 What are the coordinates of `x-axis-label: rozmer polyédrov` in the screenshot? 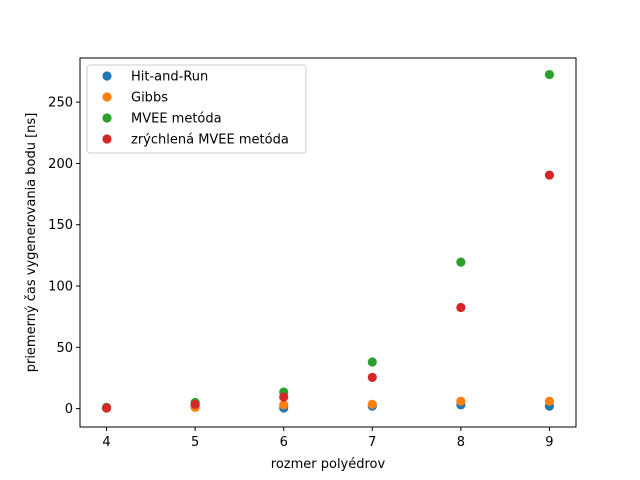 It's located at (328, 464).